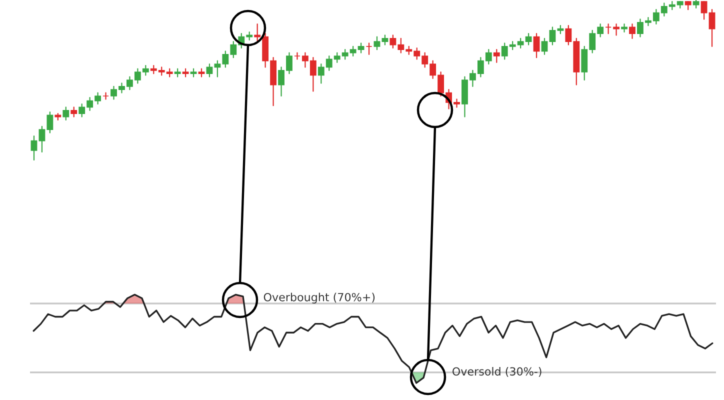 This screenshot has height=400, width=724. I want to click on ref-line-label: Overbought (70%+), so click(319, 298).